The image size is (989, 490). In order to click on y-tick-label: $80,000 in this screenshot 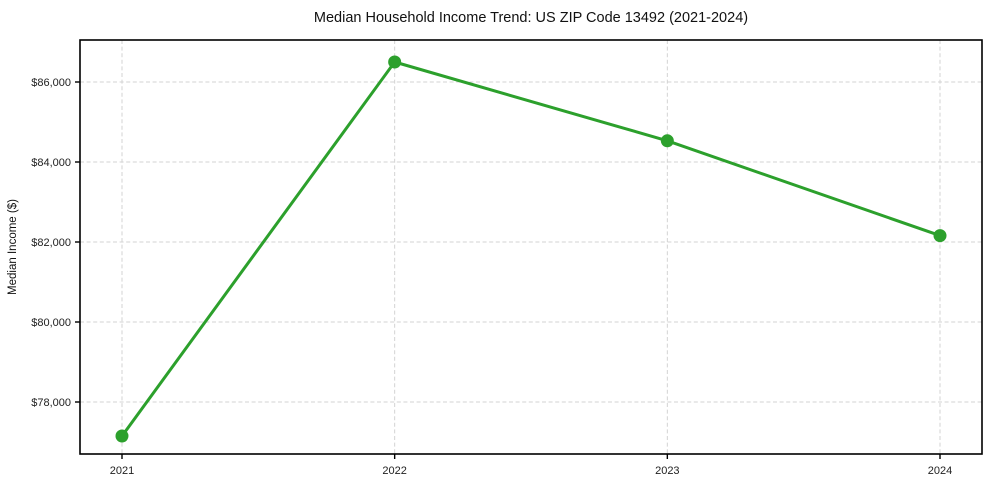, I will do `click(51, 323)`.